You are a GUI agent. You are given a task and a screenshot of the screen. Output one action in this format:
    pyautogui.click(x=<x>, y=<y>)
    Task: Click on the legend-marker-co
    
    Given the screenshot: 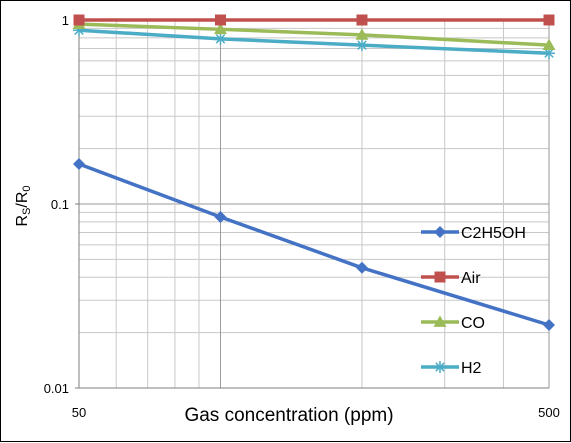 What is the action you would take?
    pyautogui.click(x=440, y=321)
    